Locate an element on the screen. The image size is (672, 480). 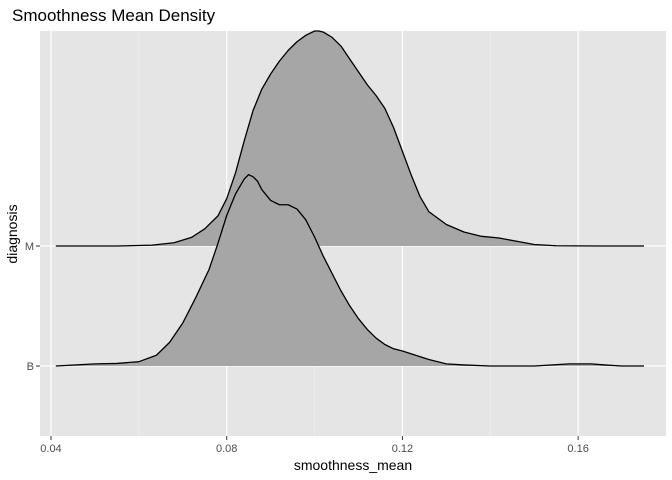
x-tick-label: 0.12 is located at coordinates (402, 449).